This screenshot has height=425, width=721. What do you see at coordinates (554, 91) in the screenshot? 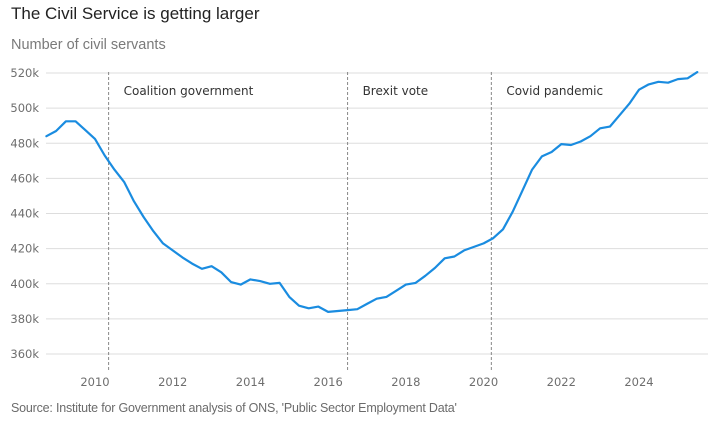
I see `event-annotation: Covid pandemic` at bounding box center [554, 91].